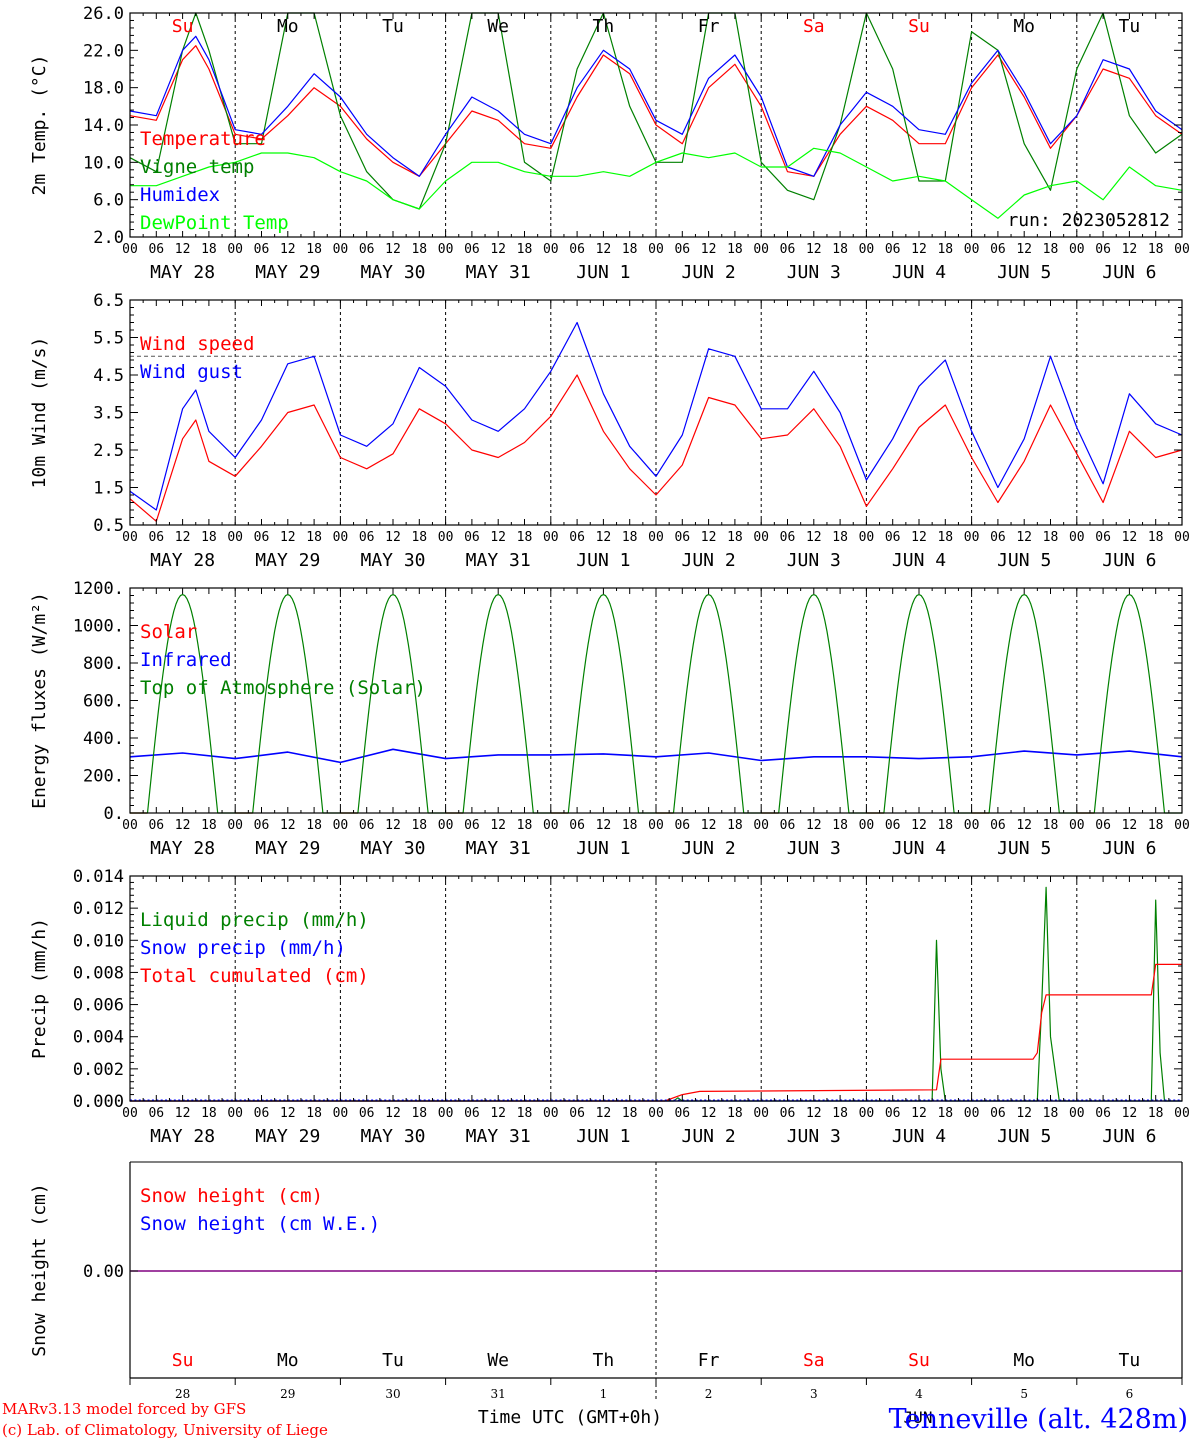 The image size is (1194, 1440). What do you see at coordinates (1130, 1394) in the screenshot?
I see `day-number-label: 6` at bounding box center [1130, 1394].